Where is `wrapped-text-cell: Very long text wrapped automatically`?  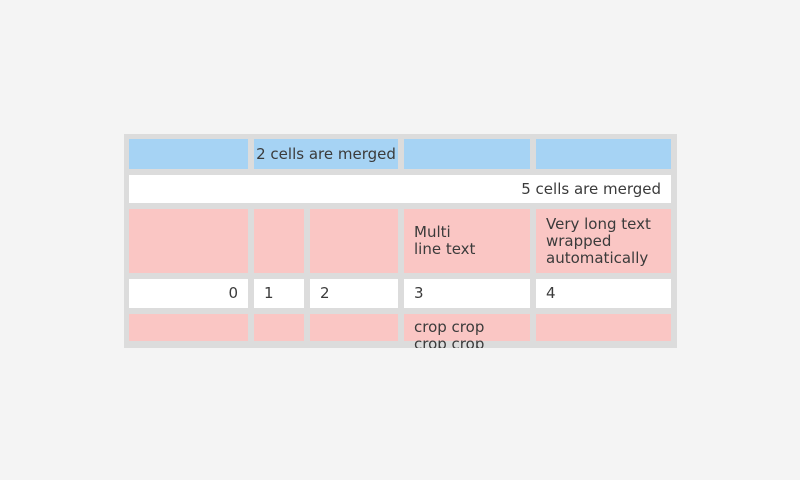 wrapped-text-cell: Very long text wrapped automatically is located at coordinates (603, 241).